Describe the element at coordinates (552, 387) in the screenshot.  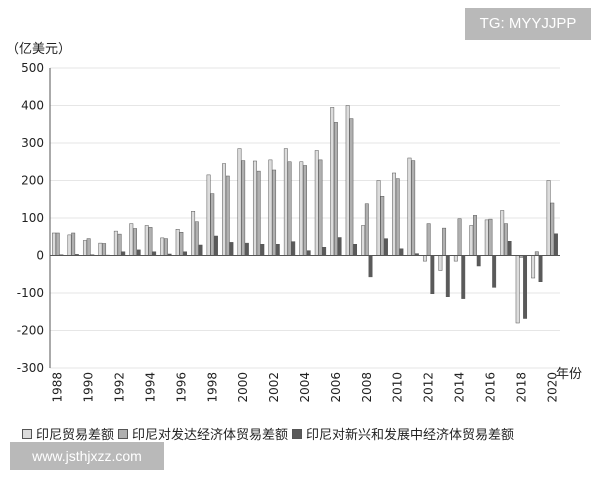
I see `x-tick-label: 2020` at that location.